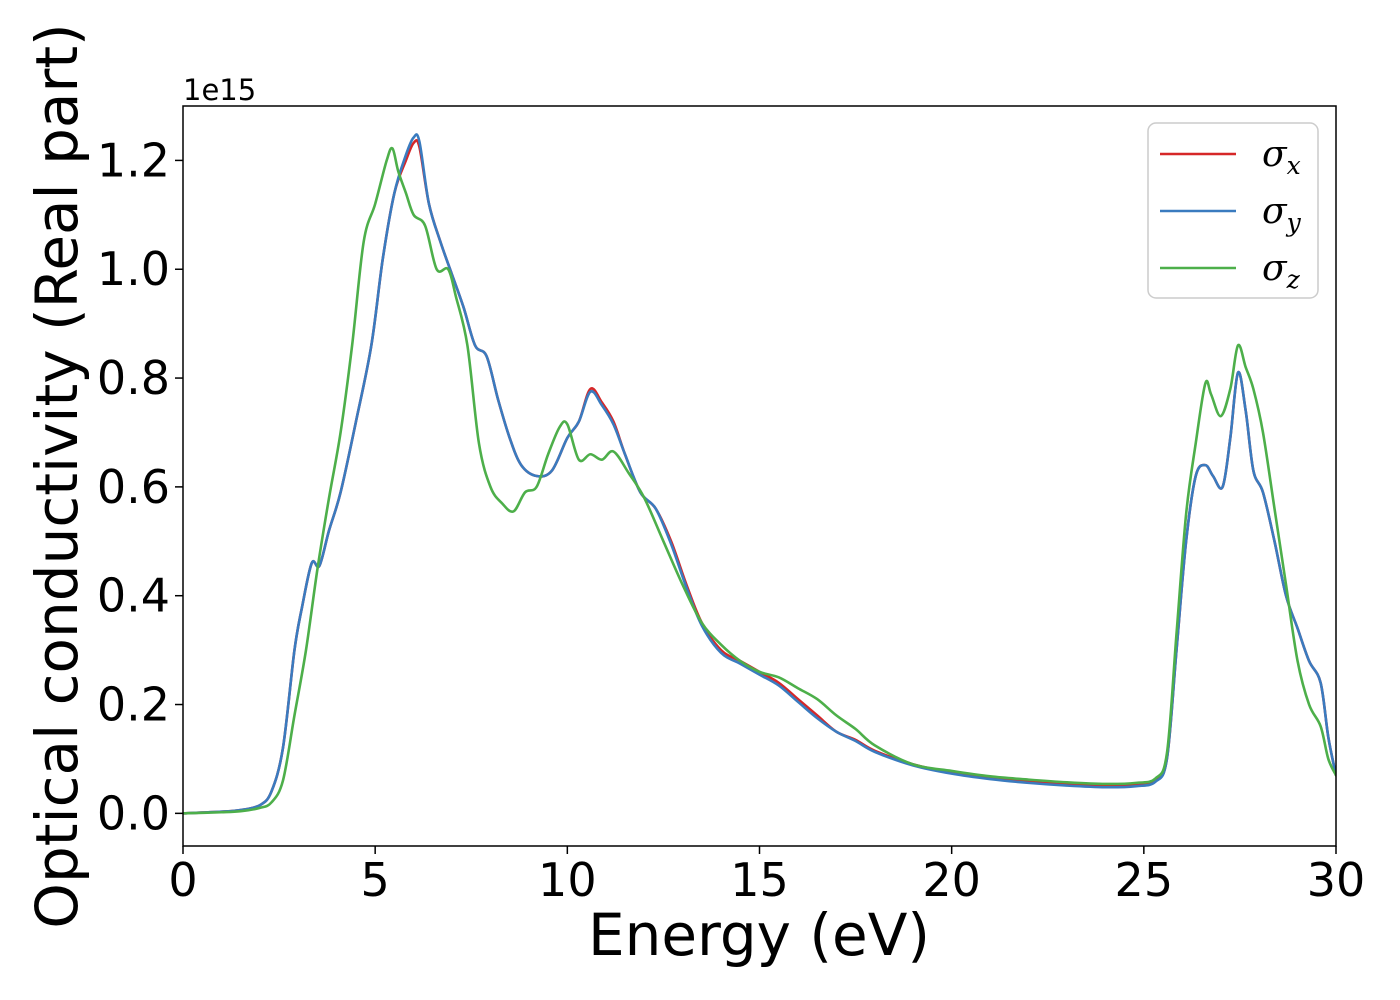 This screenshot has height=1000, width=1400. What do you see at coordinates (133, 487) in the screenshot?
I see `y-tick-label: 0.6` at bounding box center [133, 487].